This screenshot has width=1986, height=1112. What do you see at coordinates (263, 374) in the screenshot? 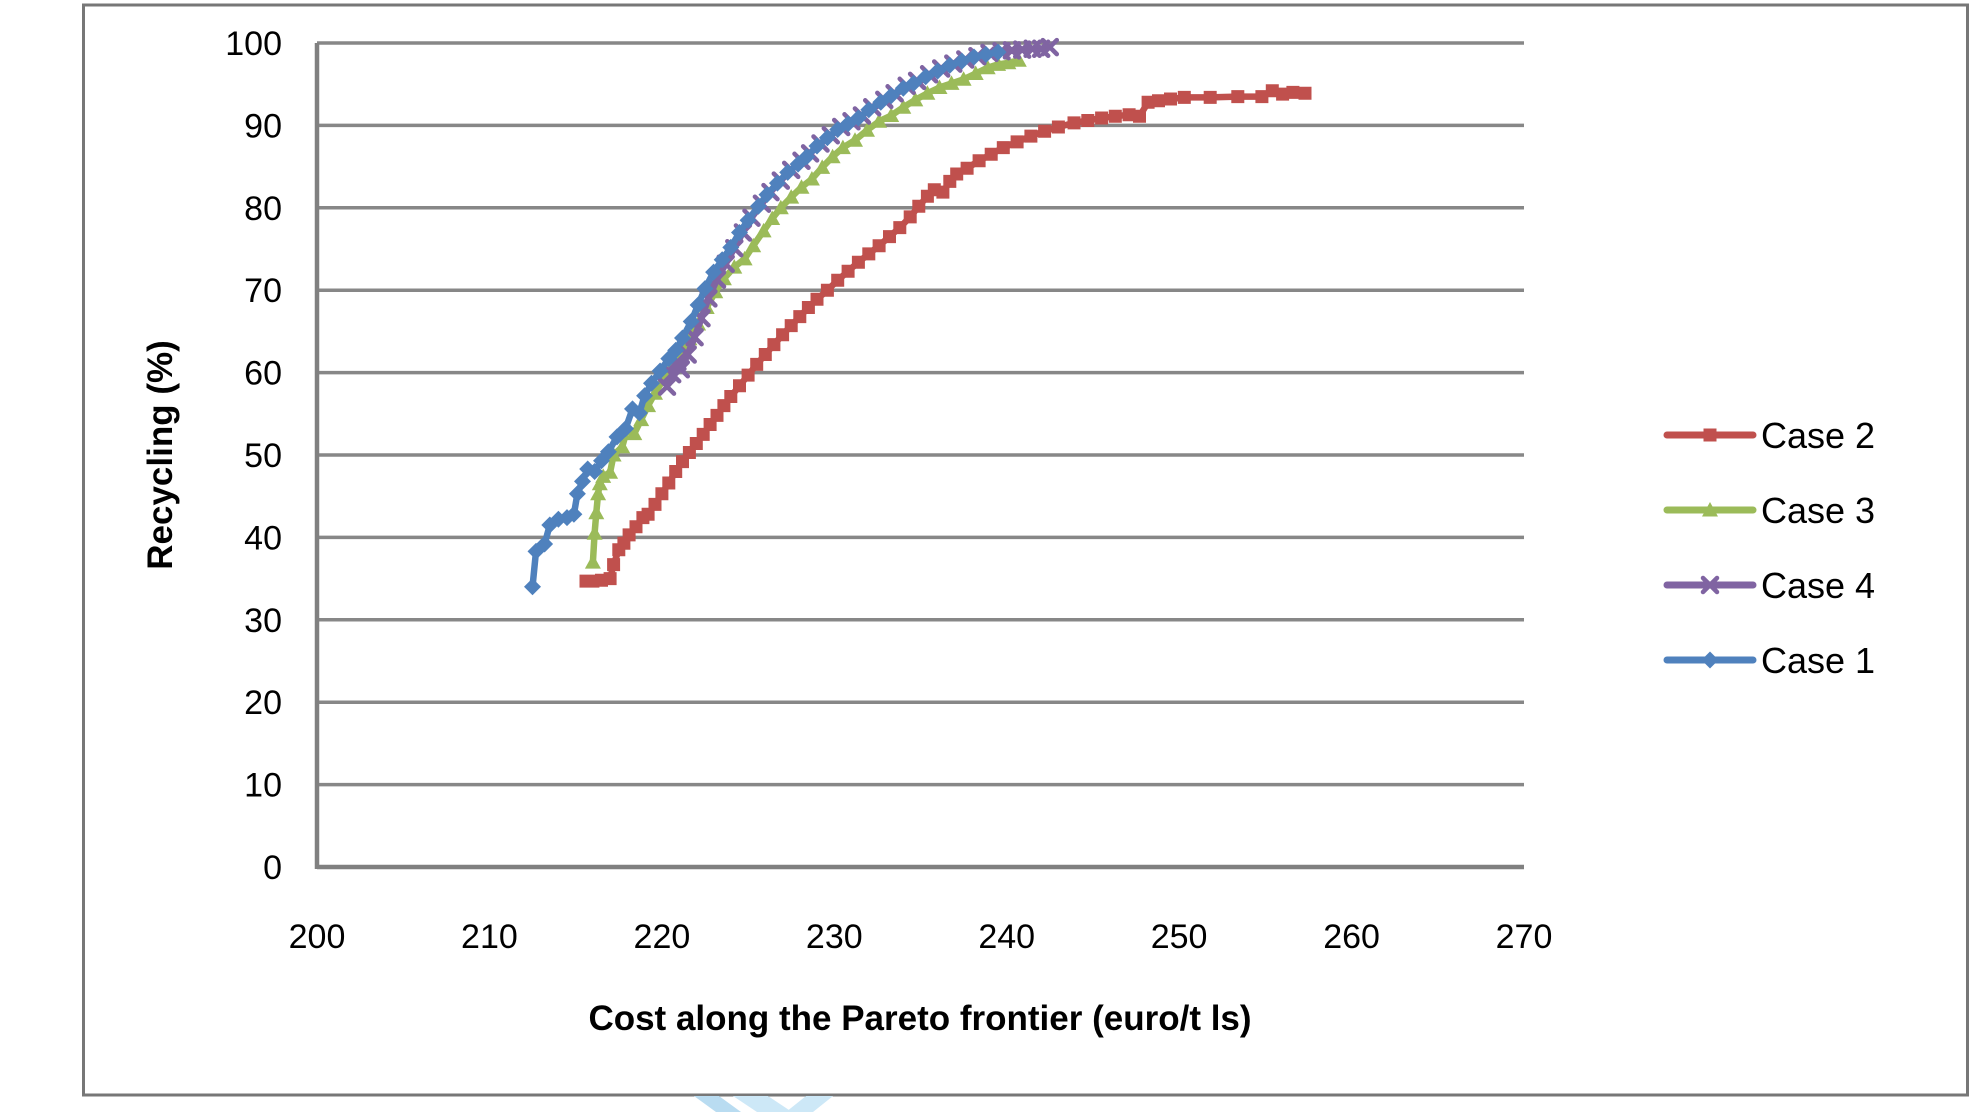
I see `y-tick-label: 60` at bounding box center [263, 374].